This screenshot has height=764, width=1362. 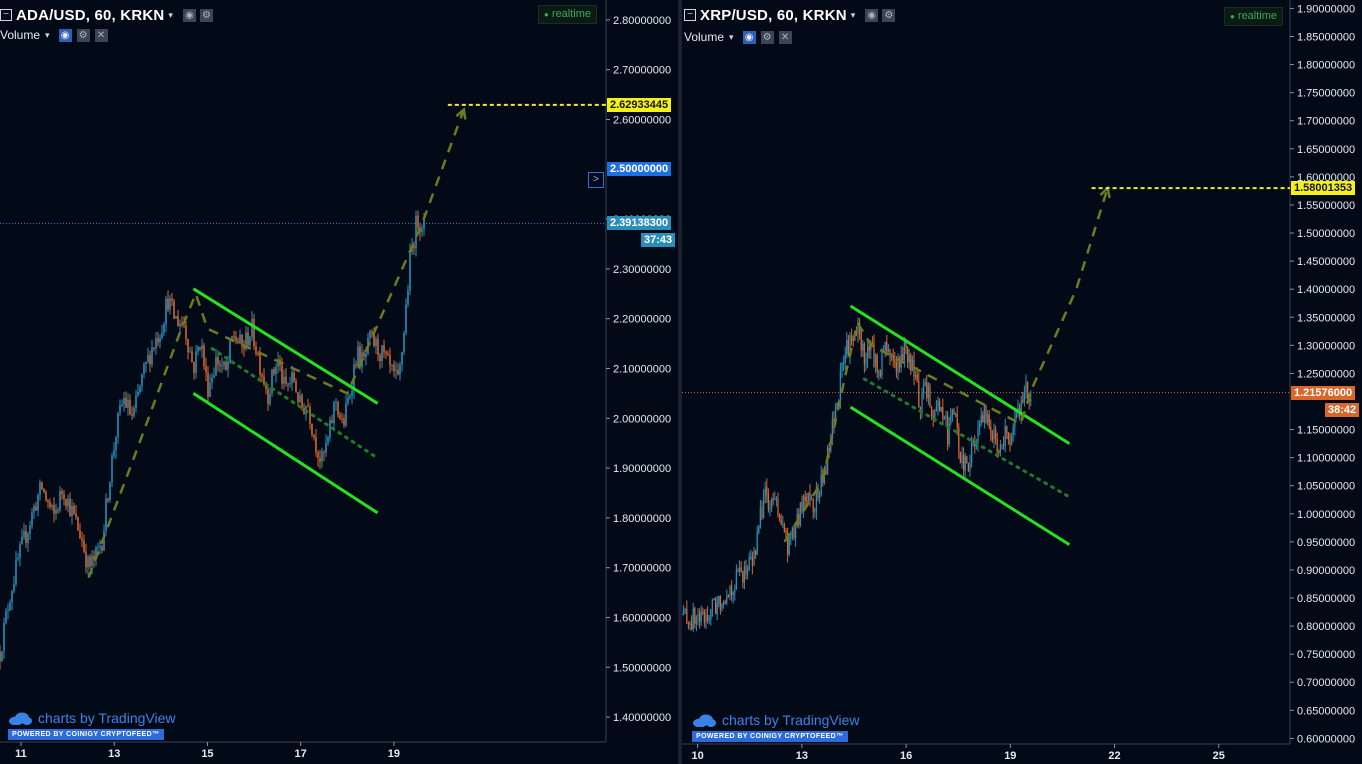 What do you see at coordinates (639, 223) in the screenshot?
I see `last-price-label: 2.39138300` at bounding box center [639, 223].